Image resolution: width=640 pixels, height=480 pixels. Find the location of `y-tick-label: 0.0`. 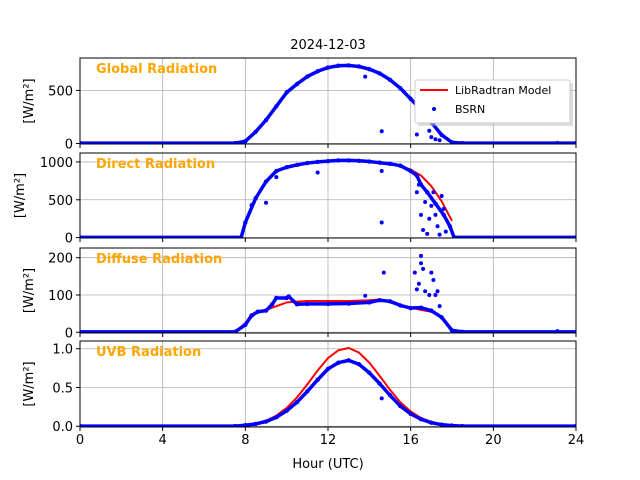

y-tick-label: 0.0 is located at coordinates (62, 427).